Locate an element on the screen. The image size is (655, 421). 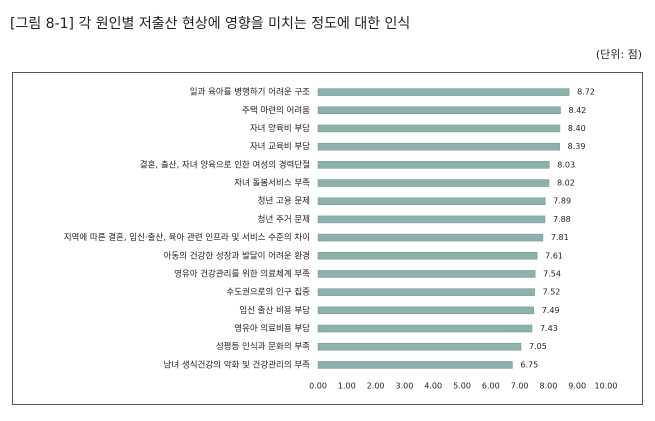
category-label: 자녀 돌봄서비스 부족 is located at coordinates (272, 184).